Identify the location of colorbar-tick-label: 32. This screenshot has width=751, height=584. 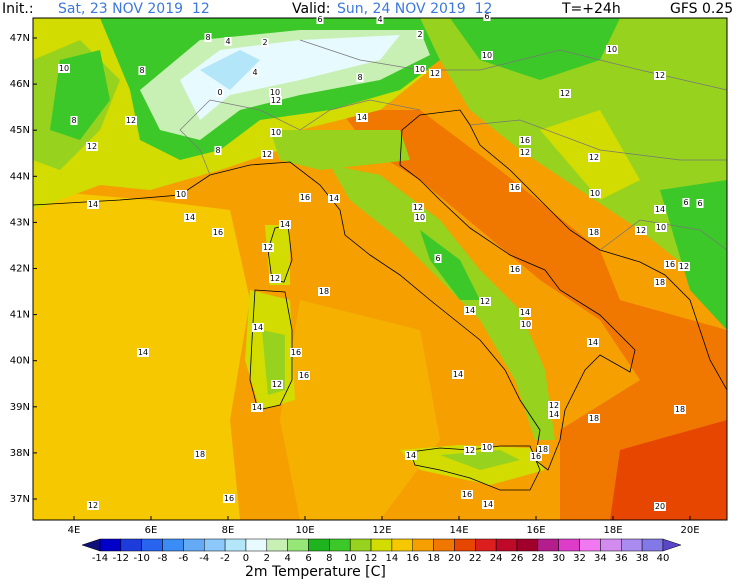
(579, 558).